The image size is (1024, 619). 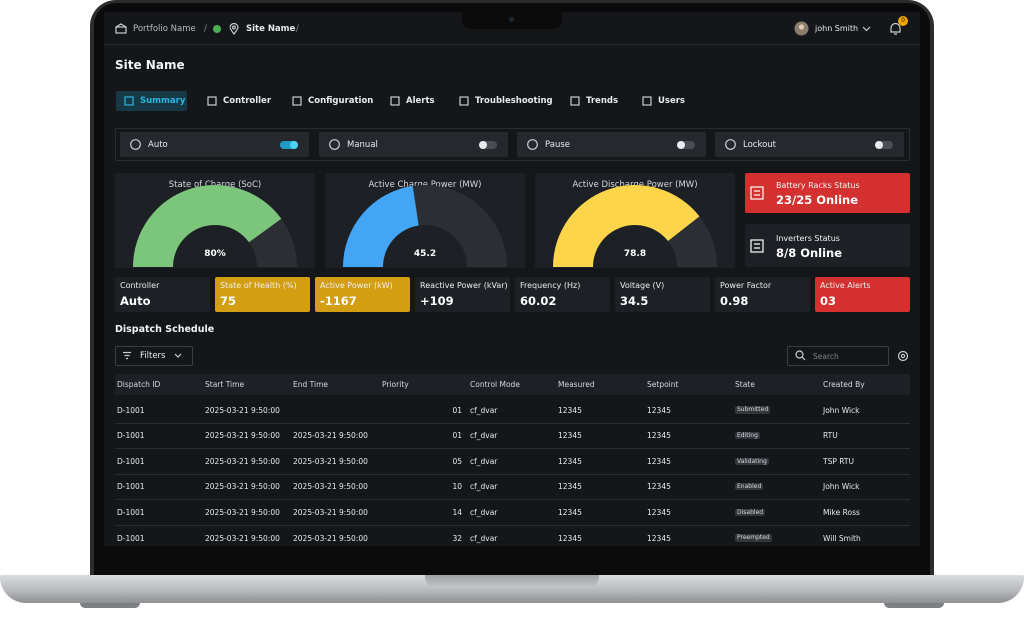 What do you see at coordinates (164, 28) in the screenshot?
I see `breadcrumb-portfolio: Portfolio Name` at bounding box center [164, 28].